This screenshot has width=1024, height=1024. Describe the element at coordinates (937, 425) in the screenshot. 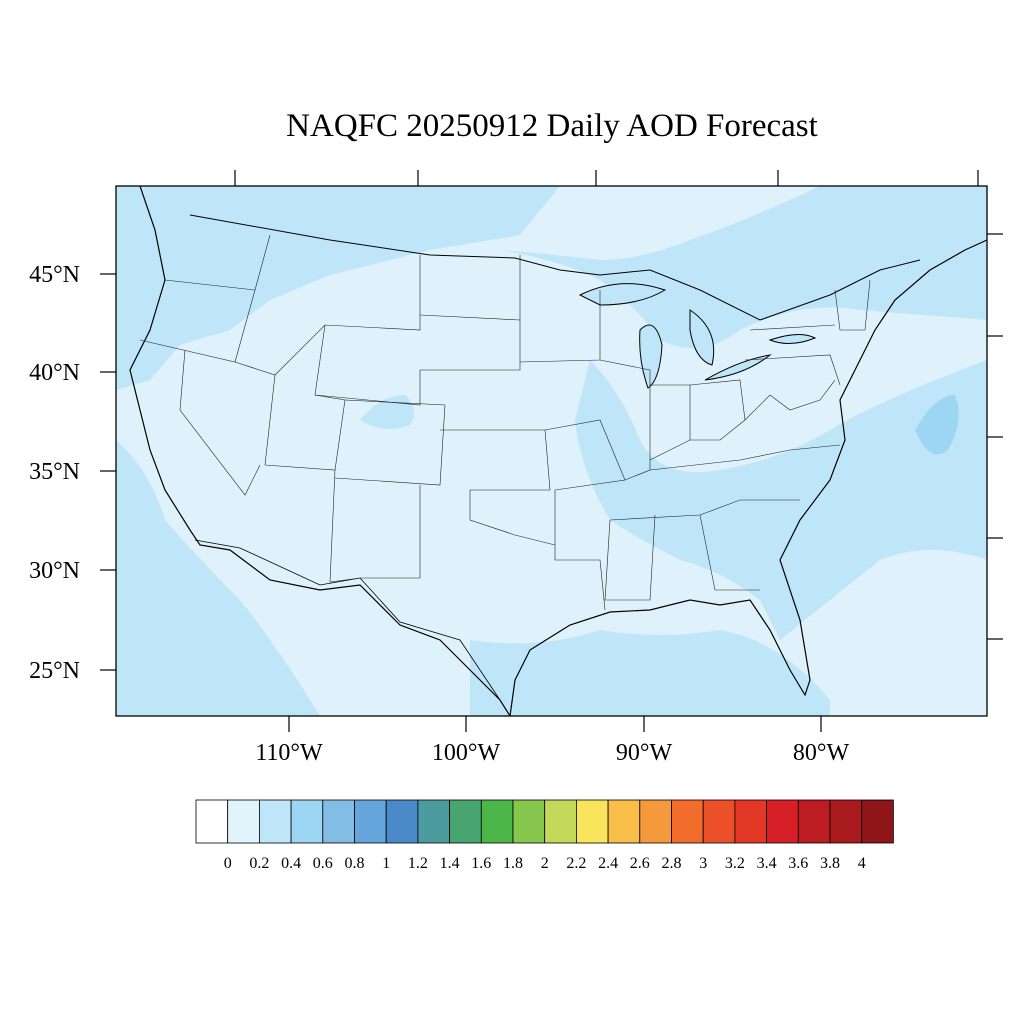

I see `aod-patch-atlantic-high` at that location.